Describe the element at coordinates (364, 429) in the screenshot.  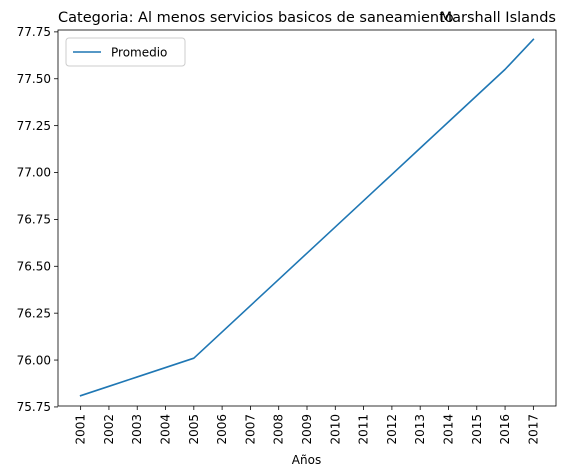
I see `x-tick-label: 2011` at that location.